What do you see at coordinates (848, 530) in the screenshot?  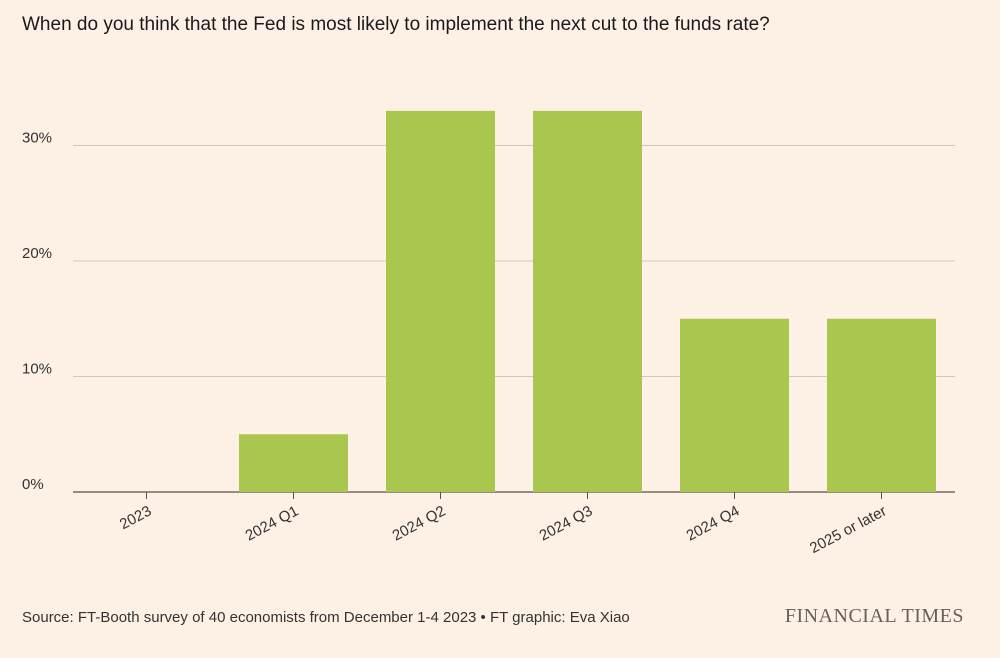 I see `x-tick-label: 2025 or later` at bounding box center [848, 530].